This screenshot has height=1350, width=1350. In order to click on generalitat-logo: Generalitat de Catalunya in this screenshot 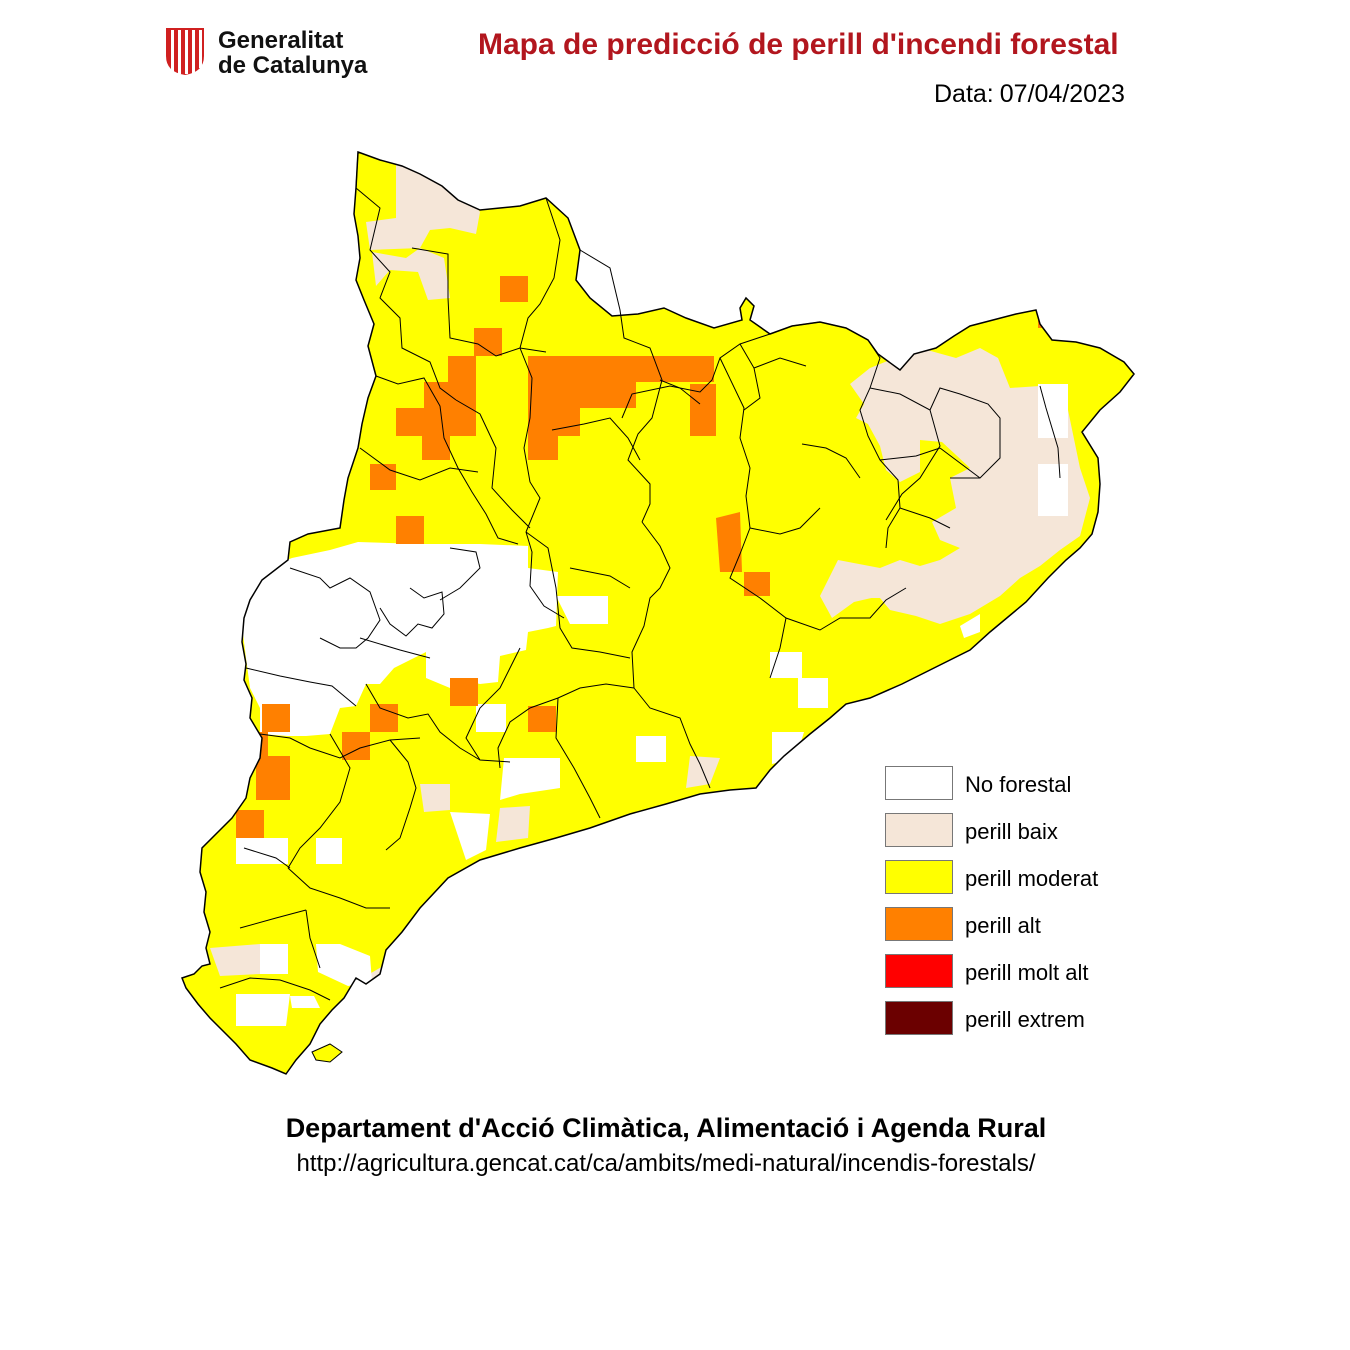, I will do `click(274, 53)`.